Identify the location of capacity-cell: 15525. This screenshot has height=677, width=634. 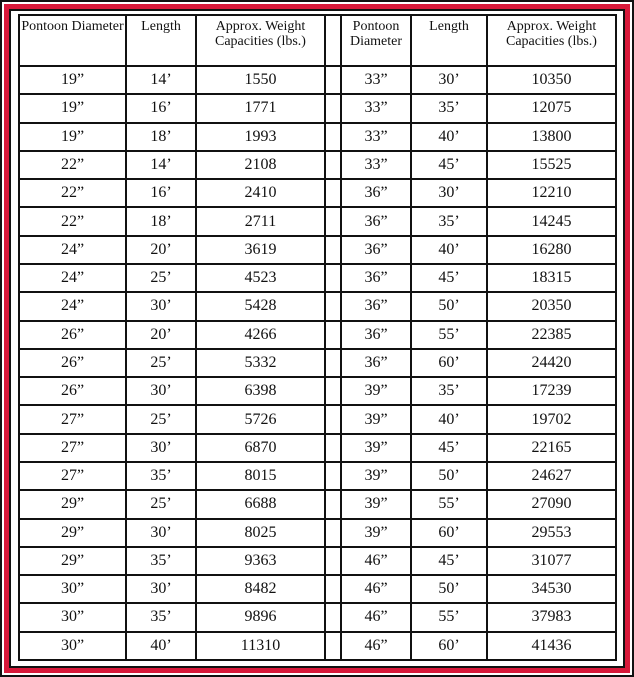
(551, 165).